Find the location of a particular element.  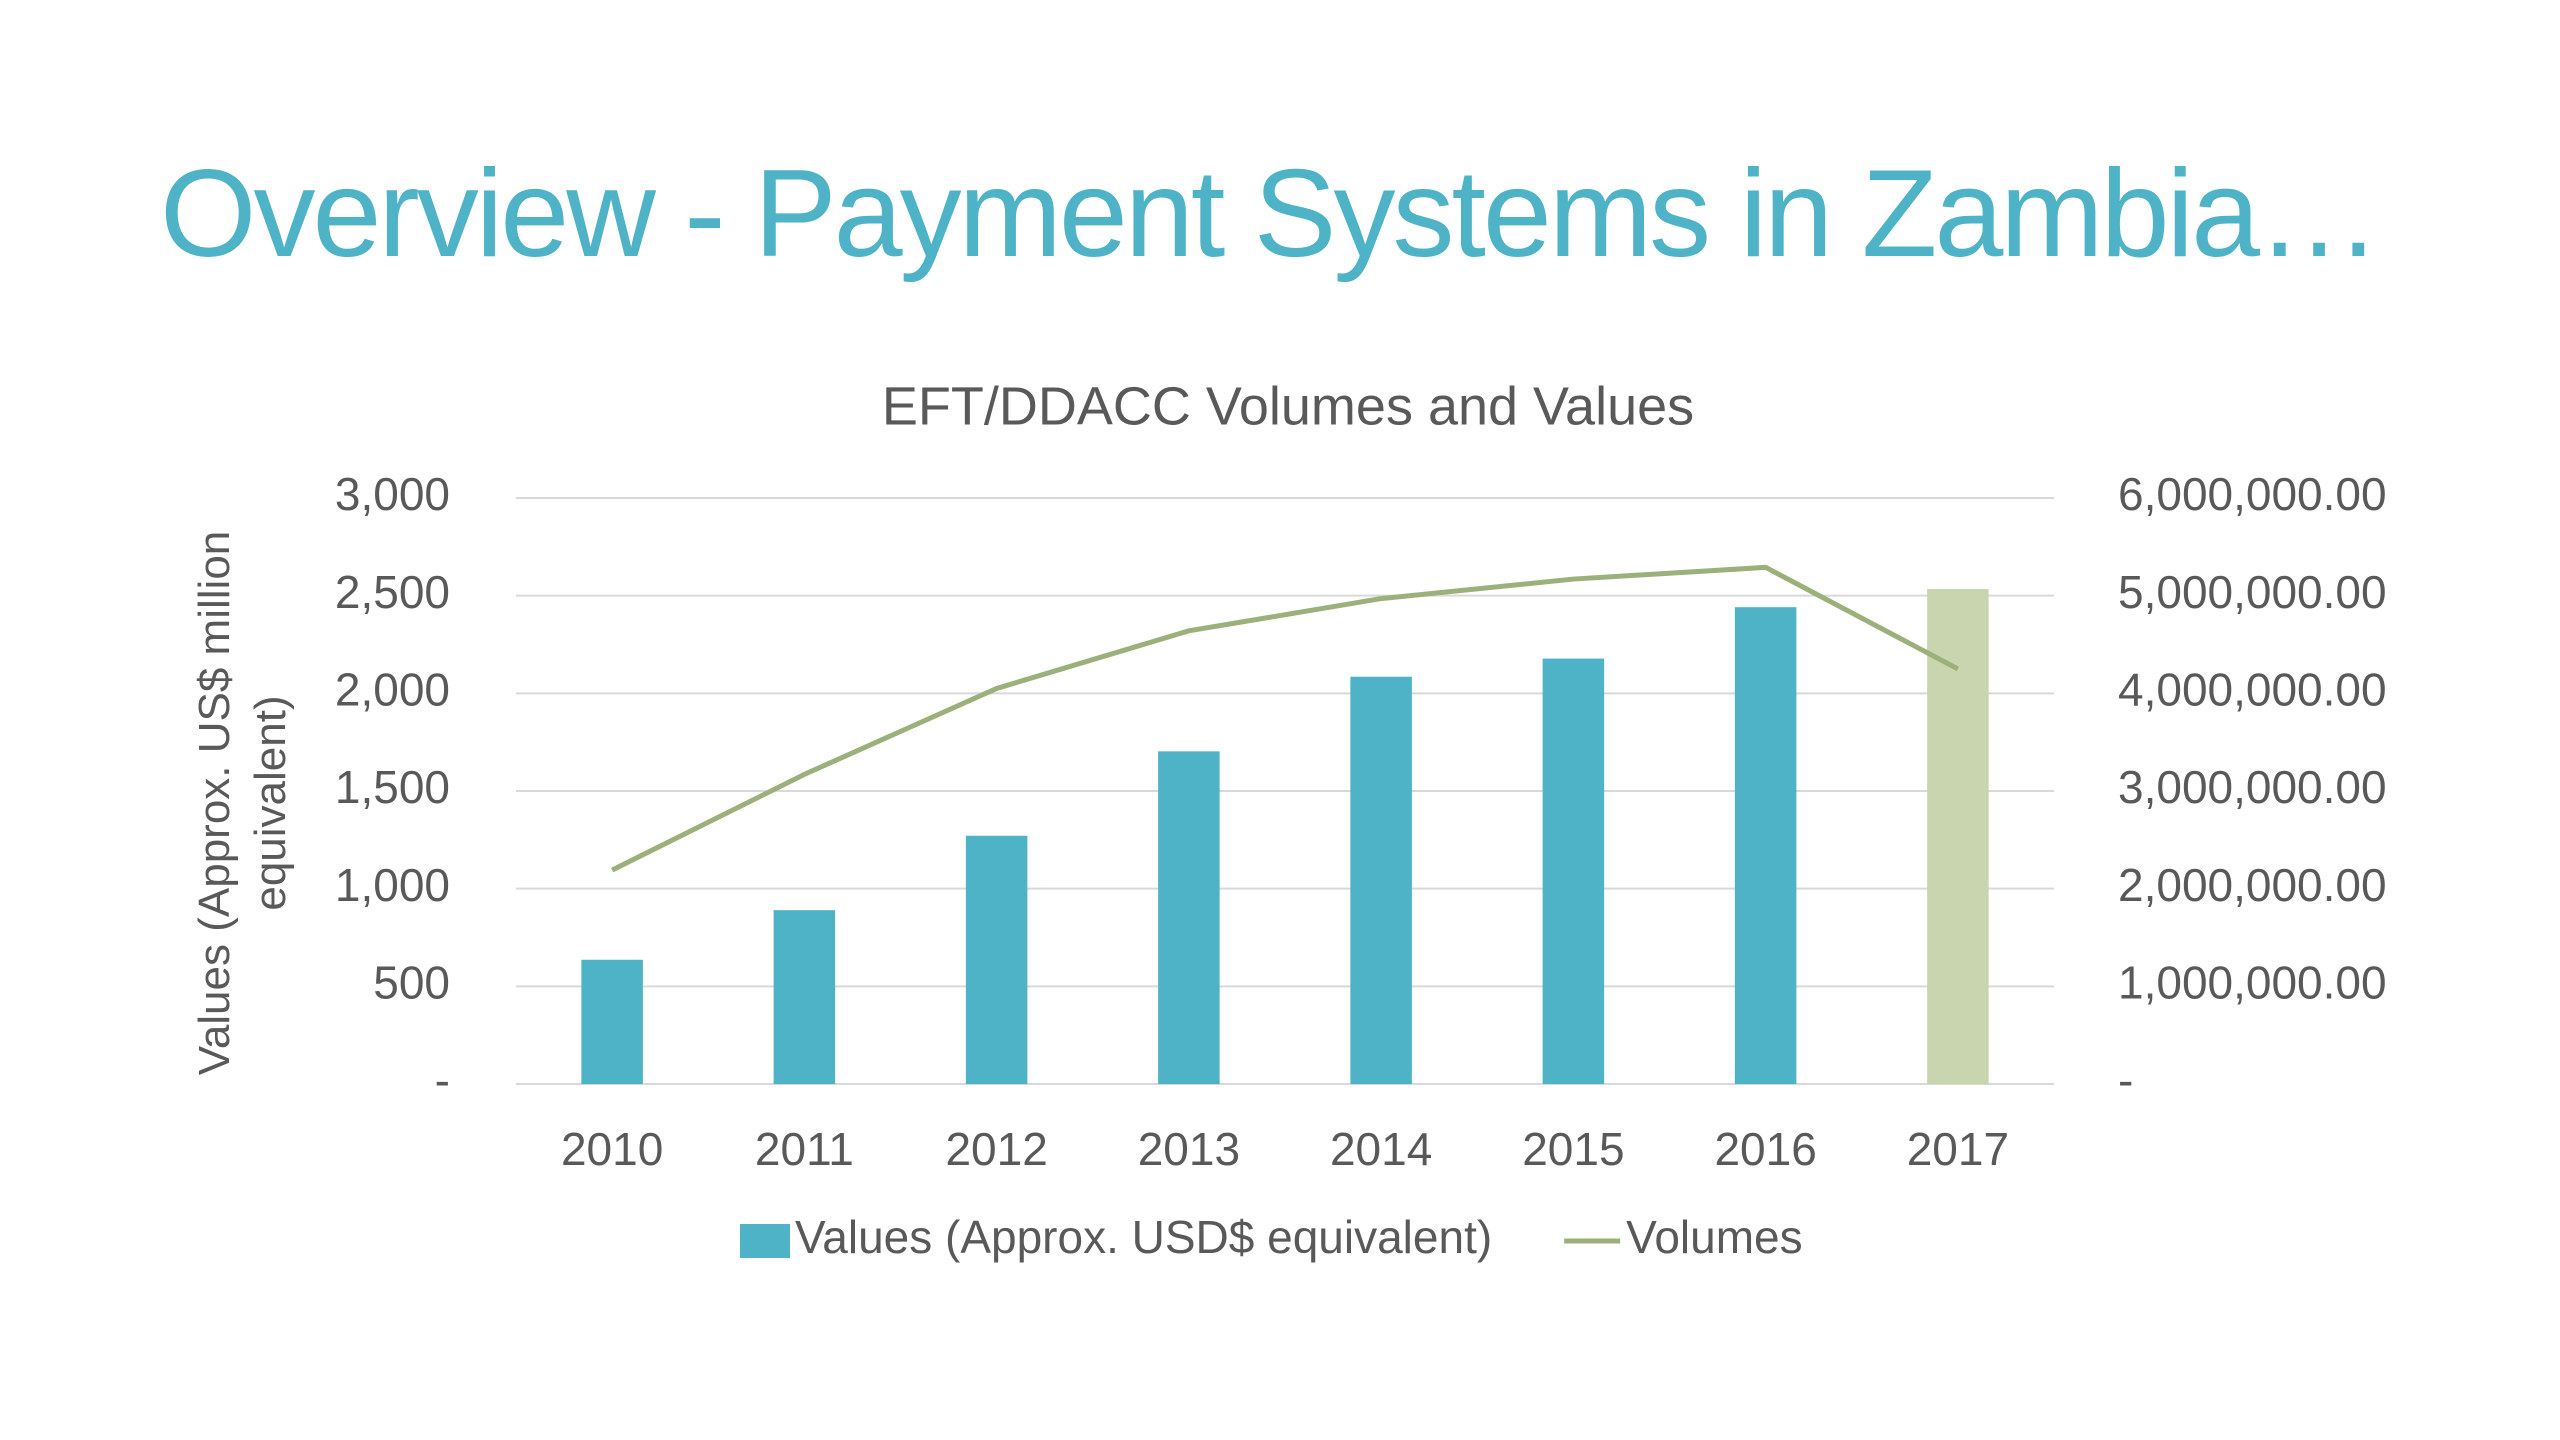

legend-label: Values (Approx. USD$ equivalent) is located at coordinates (1143, 1237).